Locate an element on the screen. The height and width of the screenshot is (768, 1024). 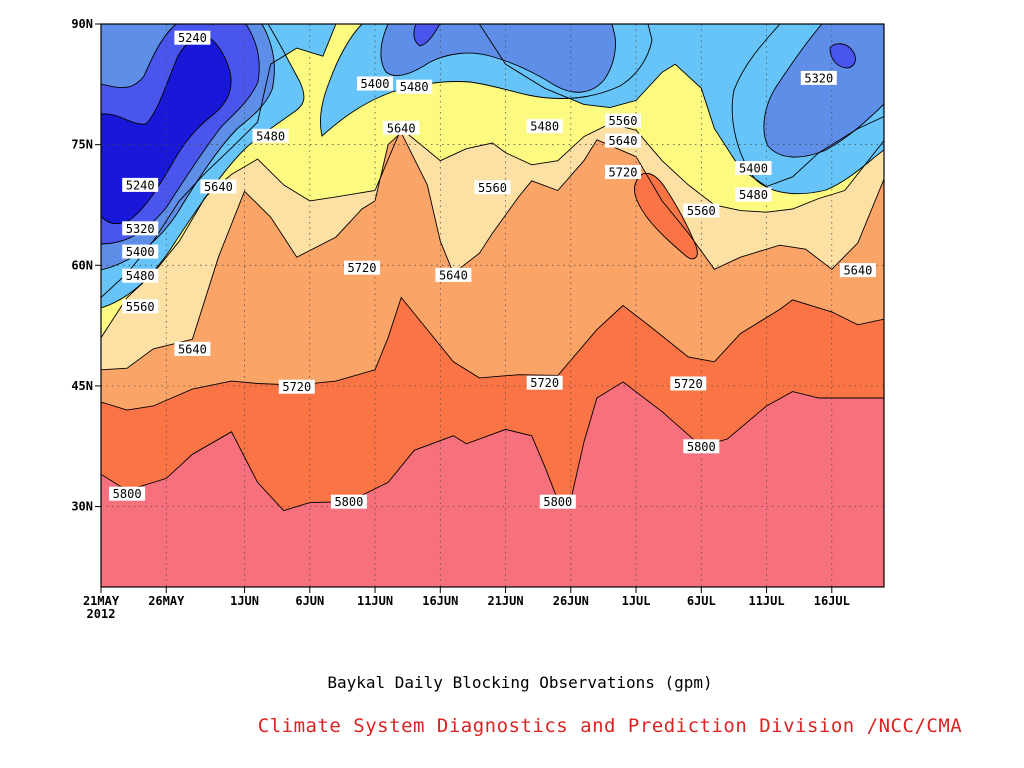
contour-line-below-5240-nw-pool is located at coordinates (166, 130).